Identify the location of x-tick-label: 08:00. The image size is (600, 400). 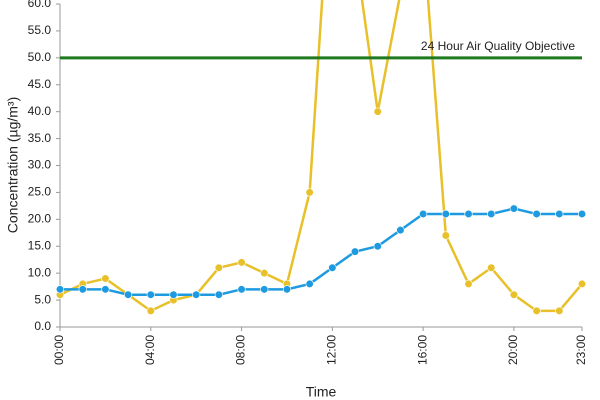
(241, 350).